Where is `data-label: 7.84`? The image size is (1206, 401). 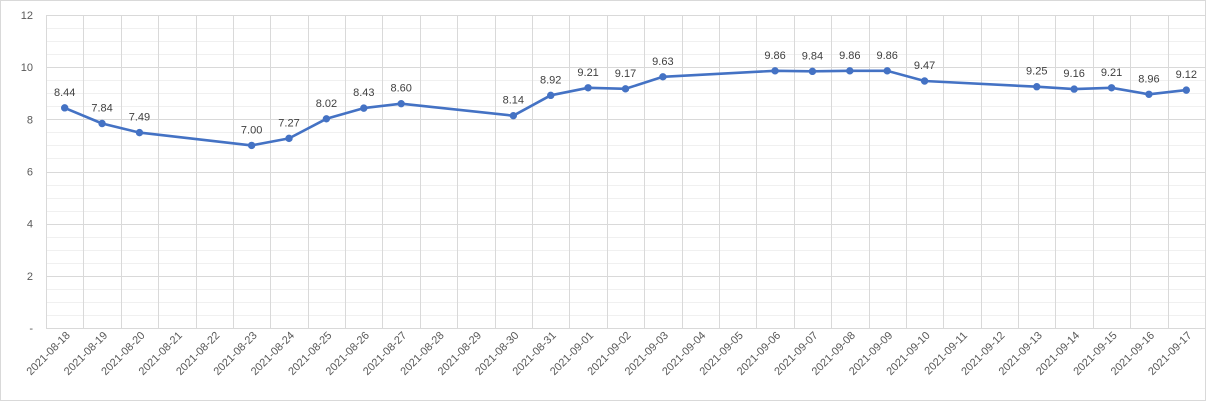 data-label: 7.84 is located at coordinates (101, 109).